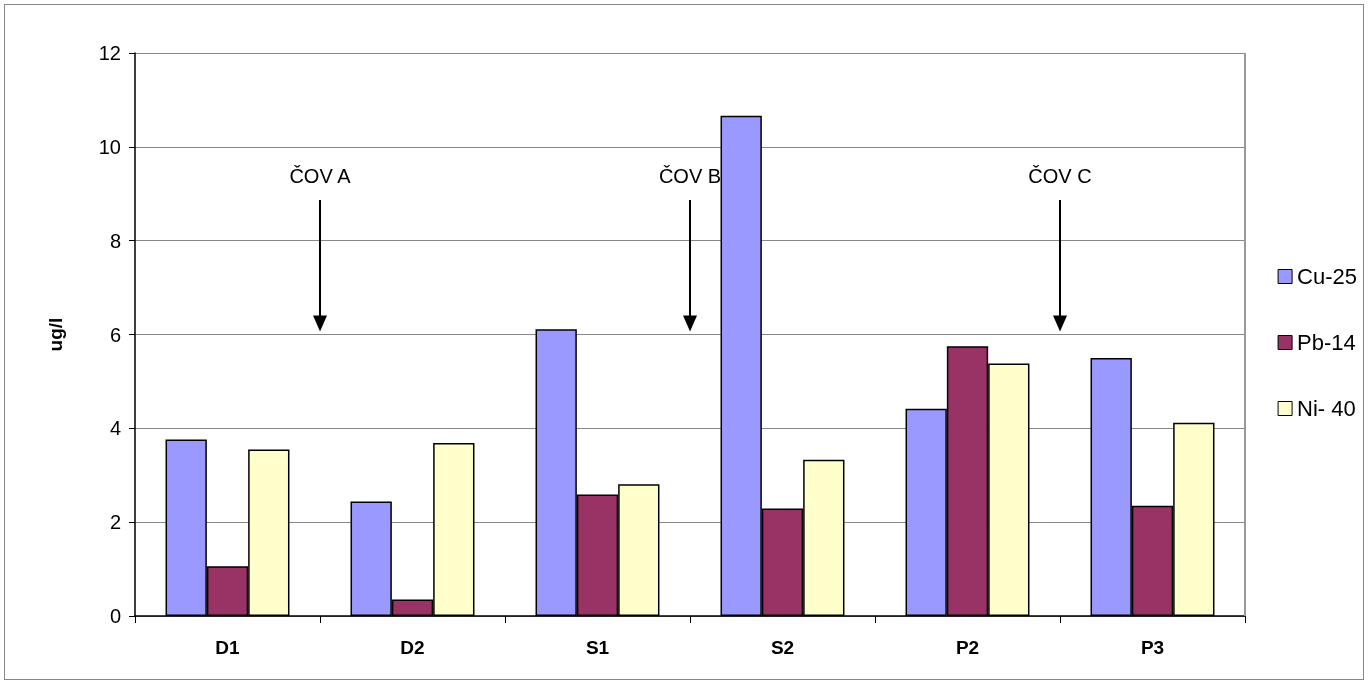 The image size is (1370, 685). Describe the element at coordinates (55, 334) in the screenshot. I see `y-axis-title: ug/l` at that location.